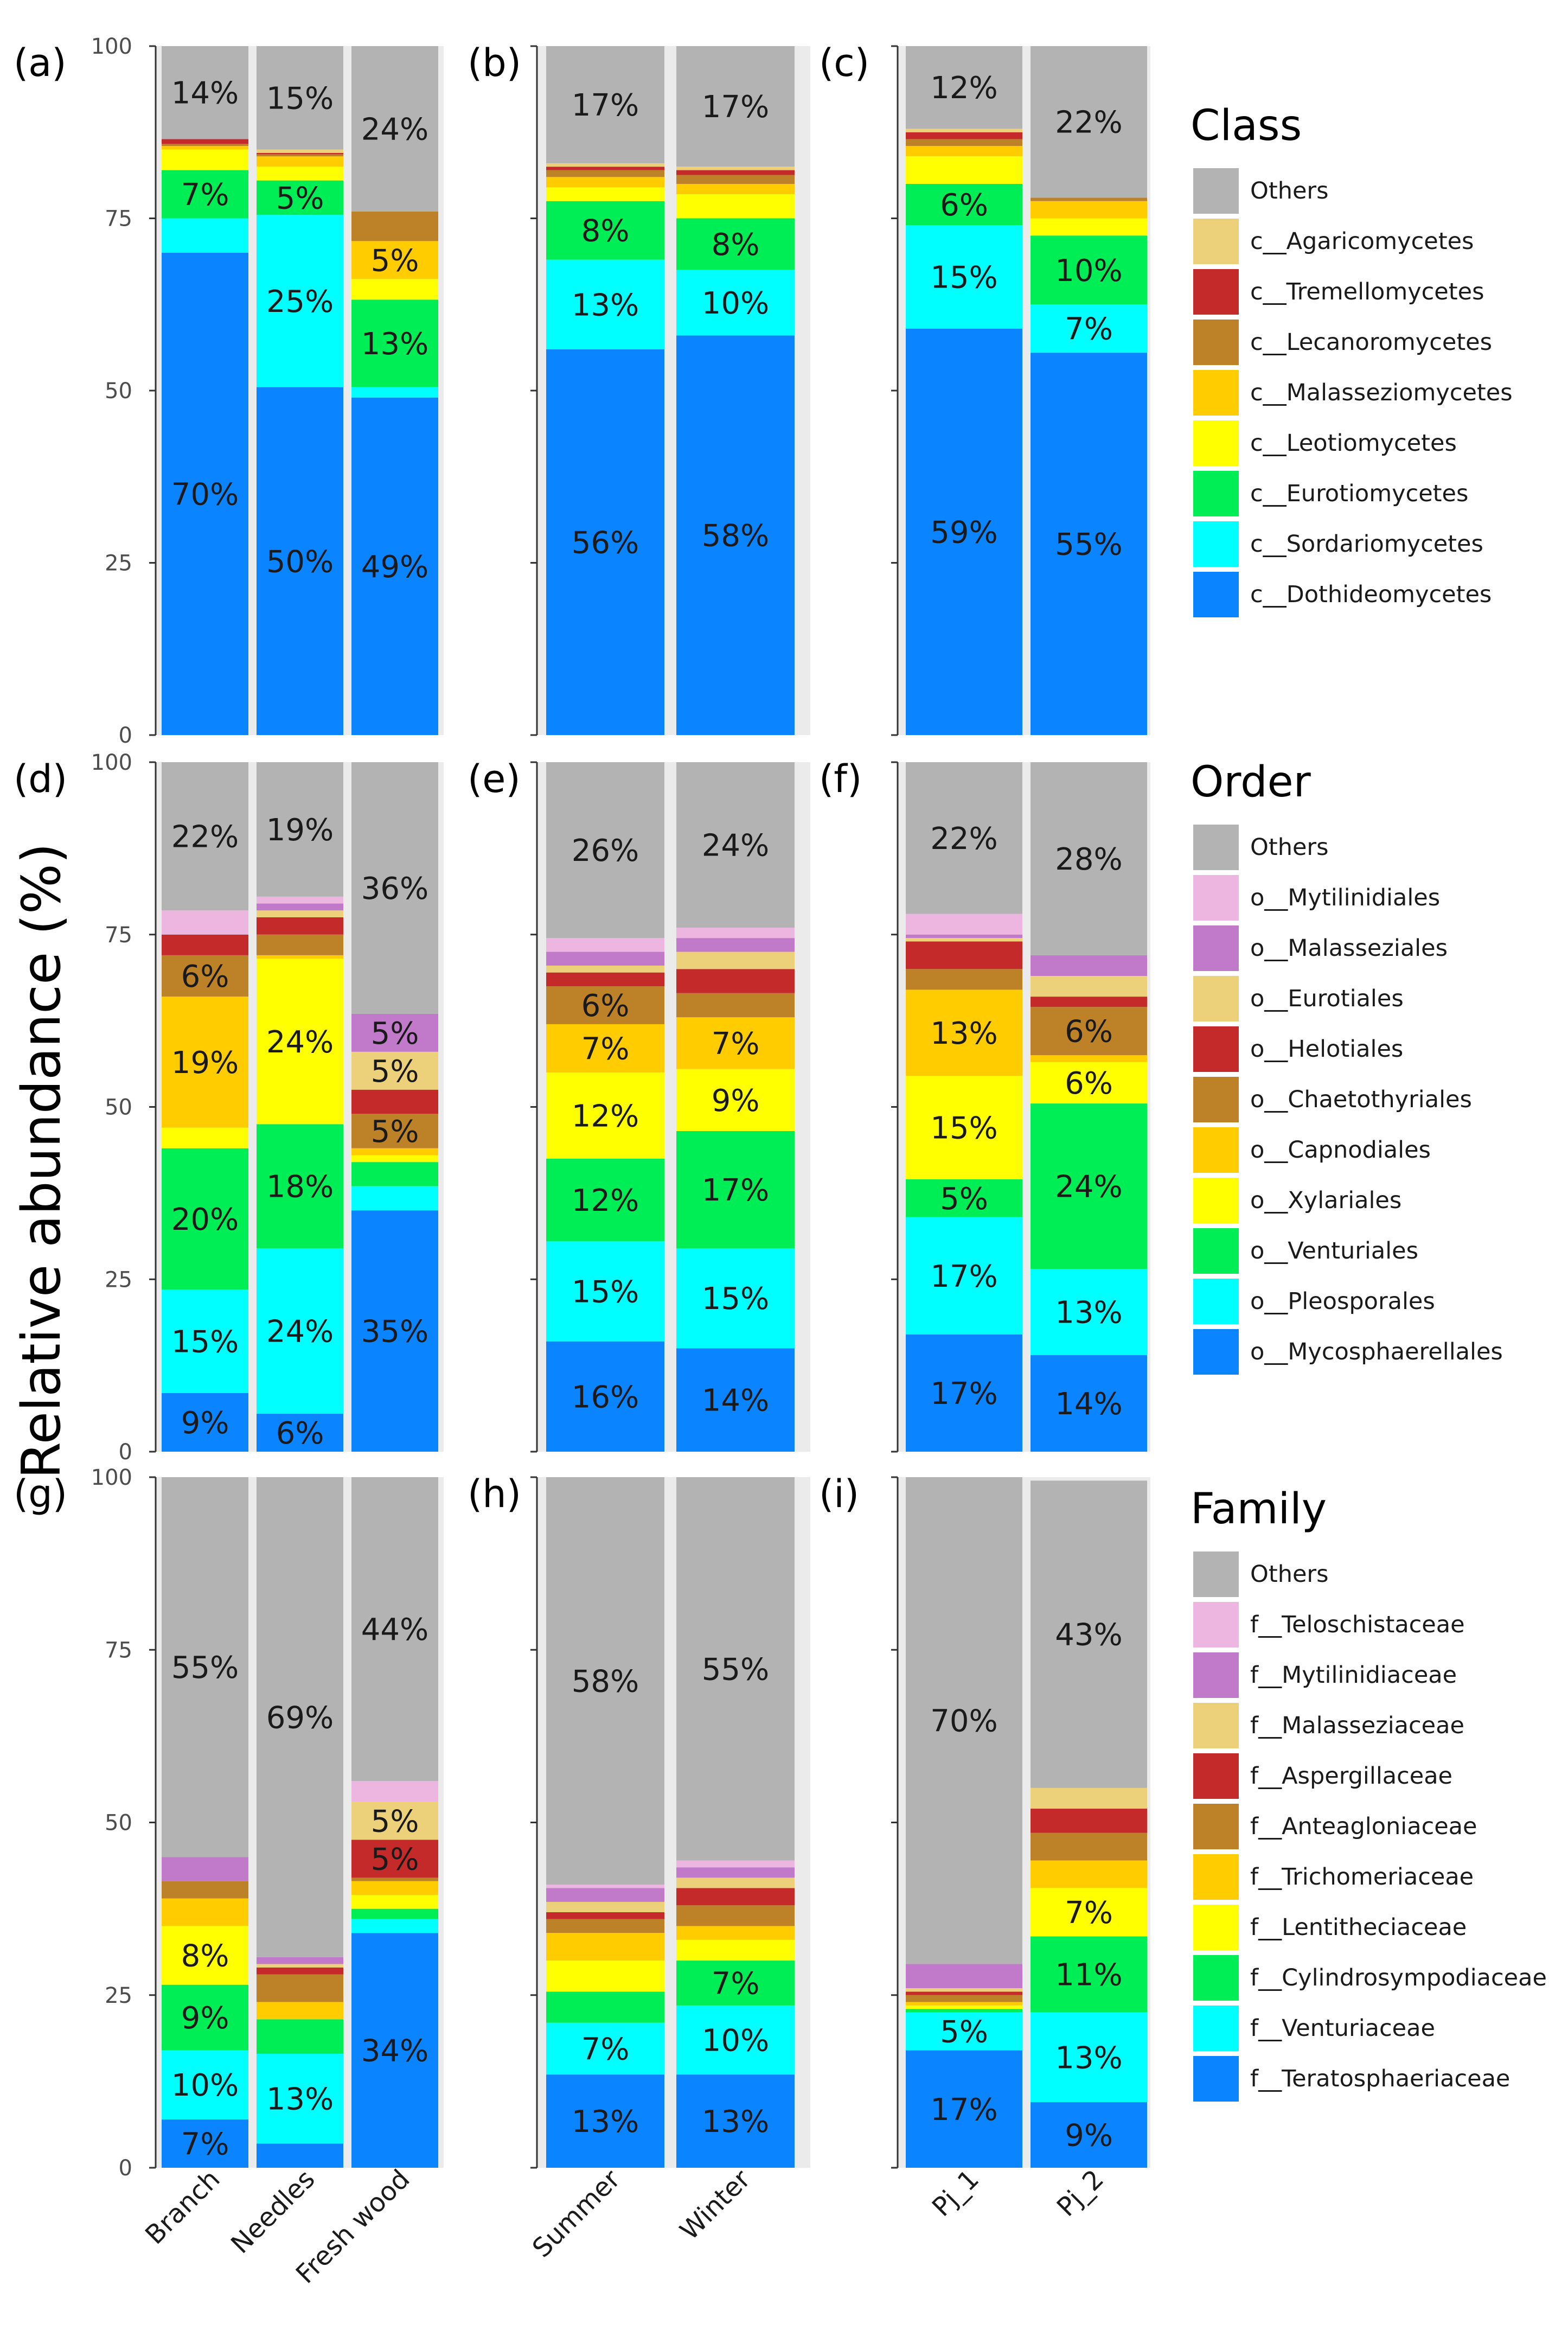 Image resolution: width=1568 pixels, height=2337 pixels. I want to click on legend-label: f__Lentitheciaceae, so click(1358, 1927).